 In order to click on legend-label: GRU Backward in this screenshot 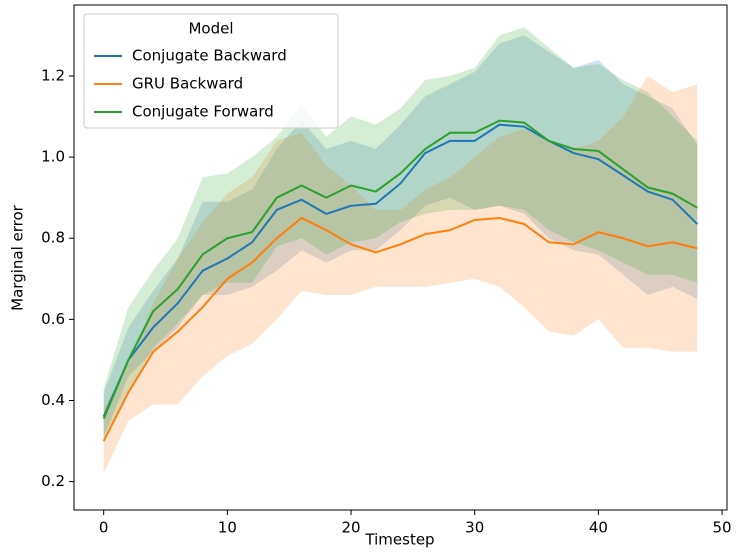, I will do `click(187, 84)`.